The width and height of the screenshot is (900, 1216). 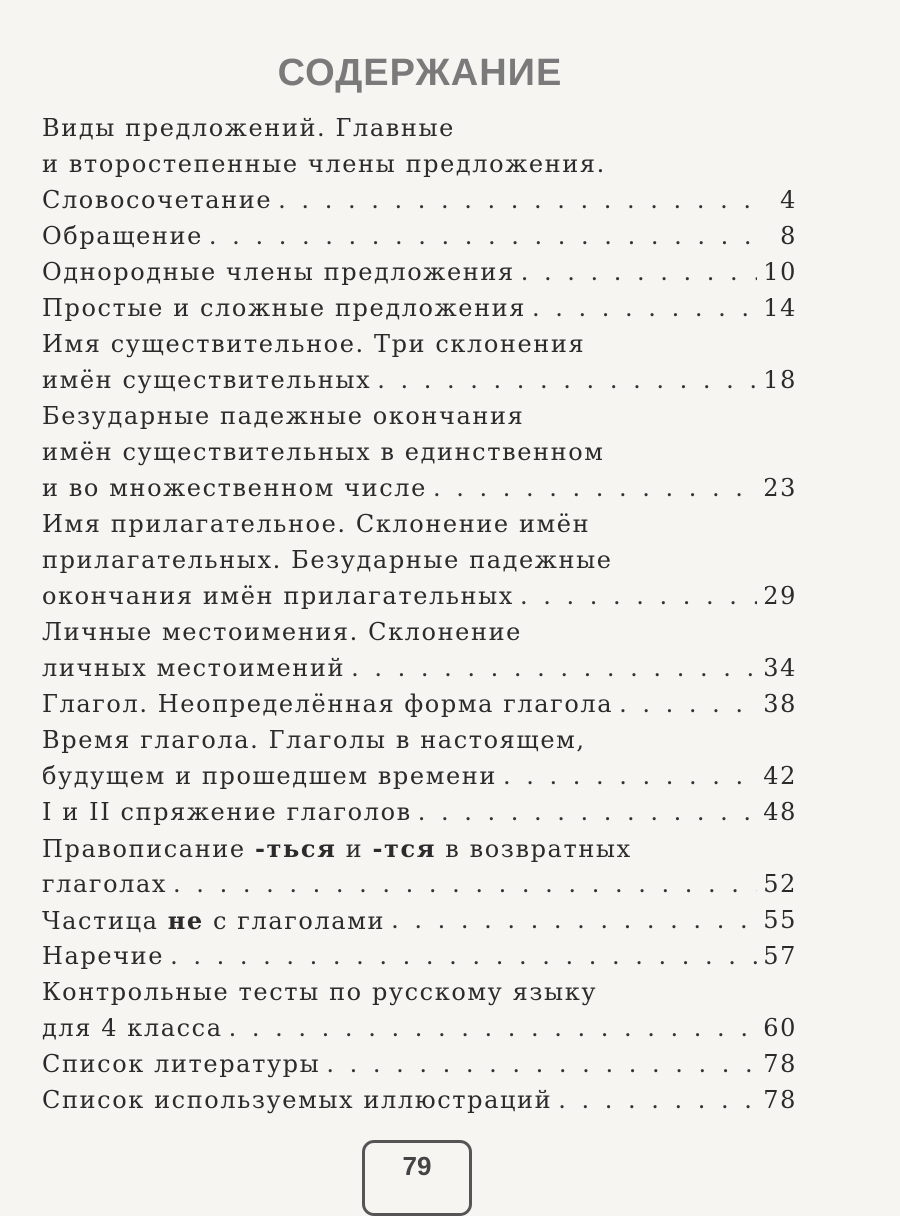 What do you see at coordinates (327, 560) in the screenshot?
I see `entry-title: прилагательных. Безударные падежные` at bounding box center [327, 560].